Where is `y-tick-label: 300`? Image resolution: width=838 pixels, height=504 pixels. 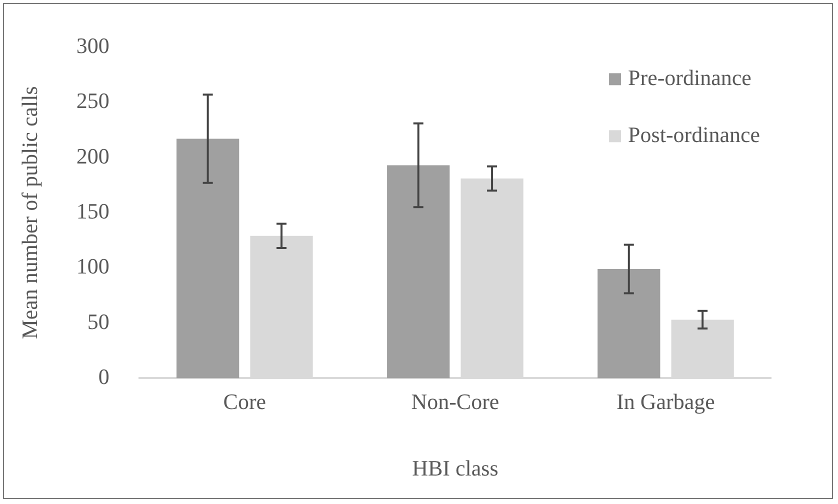 y-tick-label: 300 is located at coordinates (93, 45).